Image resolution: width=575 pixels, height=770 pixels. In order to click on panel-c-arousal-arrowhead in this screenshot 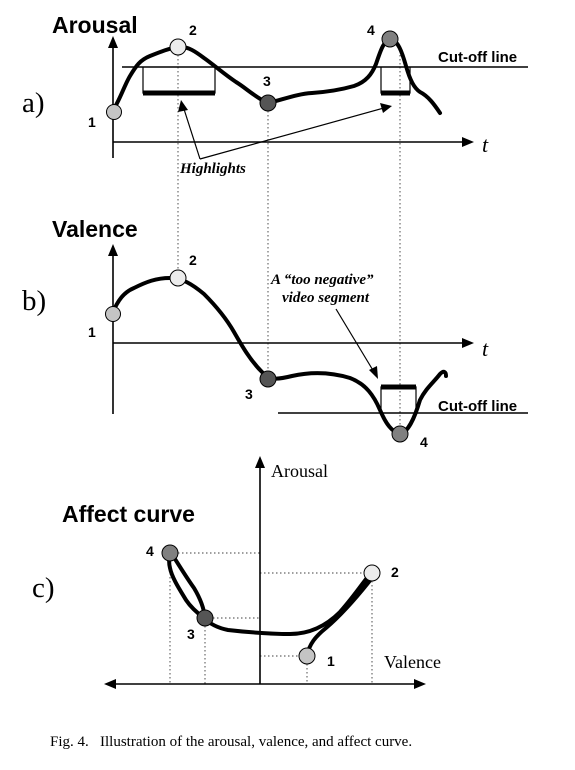, I will do `click(260, 462)`.